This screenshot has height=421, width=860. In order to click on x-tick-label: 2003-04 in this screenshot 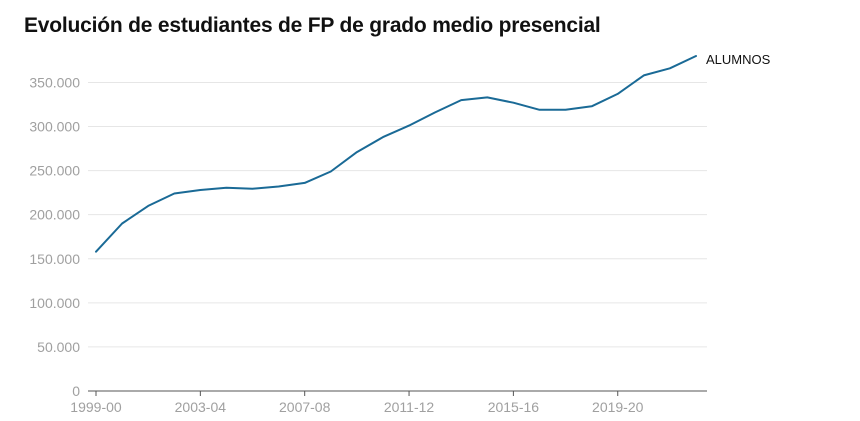, I will do `click(201, 407)`.